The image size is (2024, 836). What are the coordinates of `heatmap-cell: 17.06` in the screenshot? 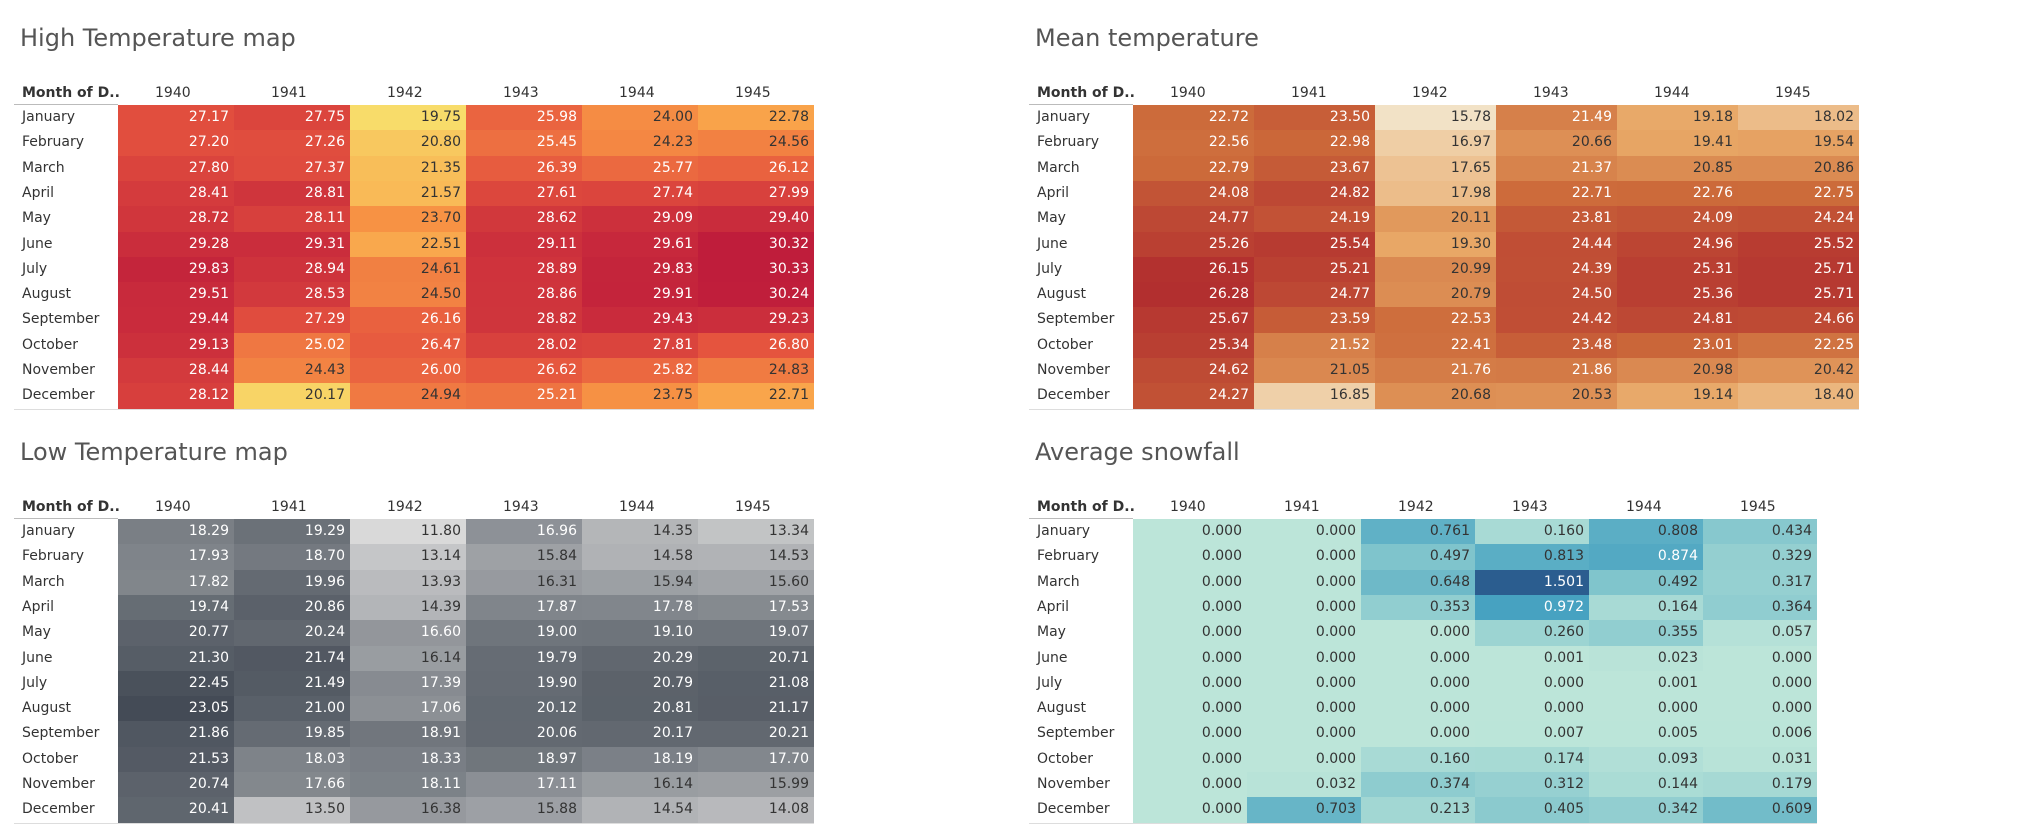 It's located at (408, 709).